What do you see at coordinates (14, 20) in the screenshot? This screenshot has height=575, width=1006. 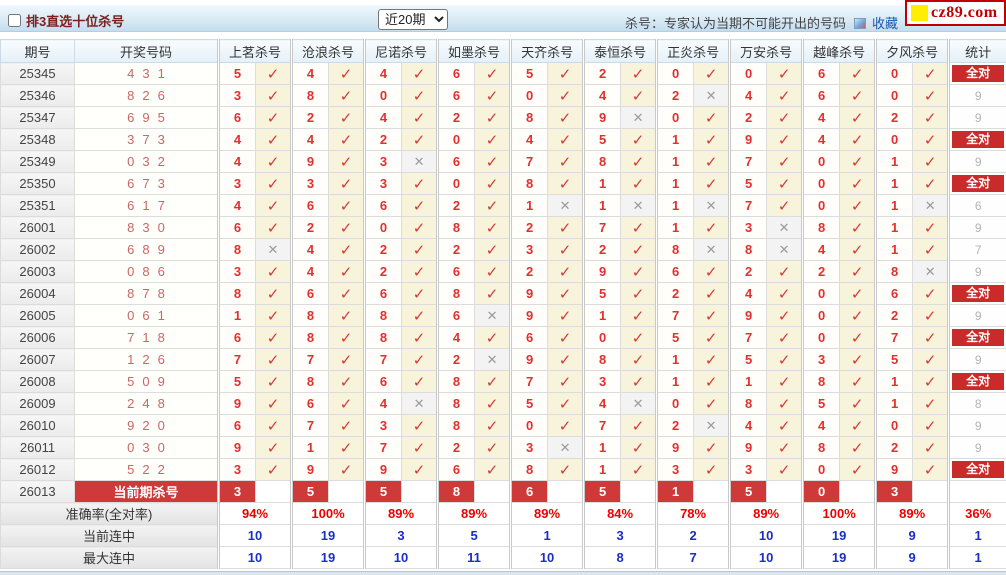 I see `section-checkbox` at bounding box center [14, 20].